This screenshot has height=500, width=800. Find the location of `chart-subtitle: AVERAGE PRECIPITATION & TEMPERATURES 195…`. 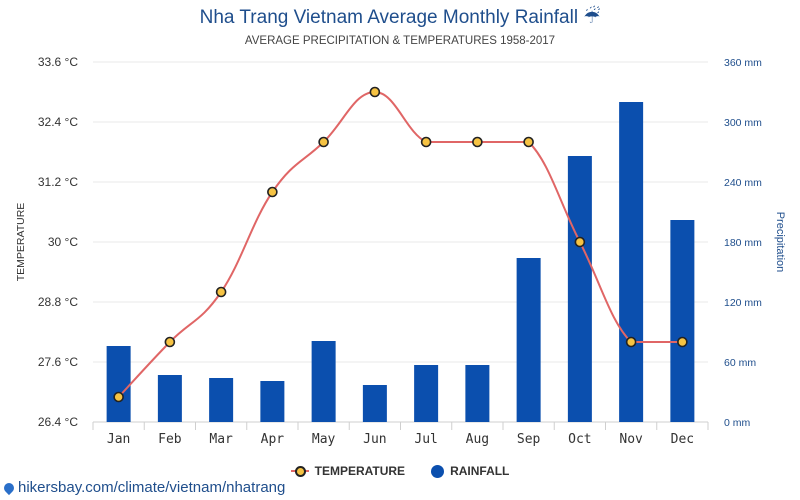

chart-subtitle: AVERAGE PRECIPITATION & TEMPERATURES 195… is located at coordinates (400, 41).